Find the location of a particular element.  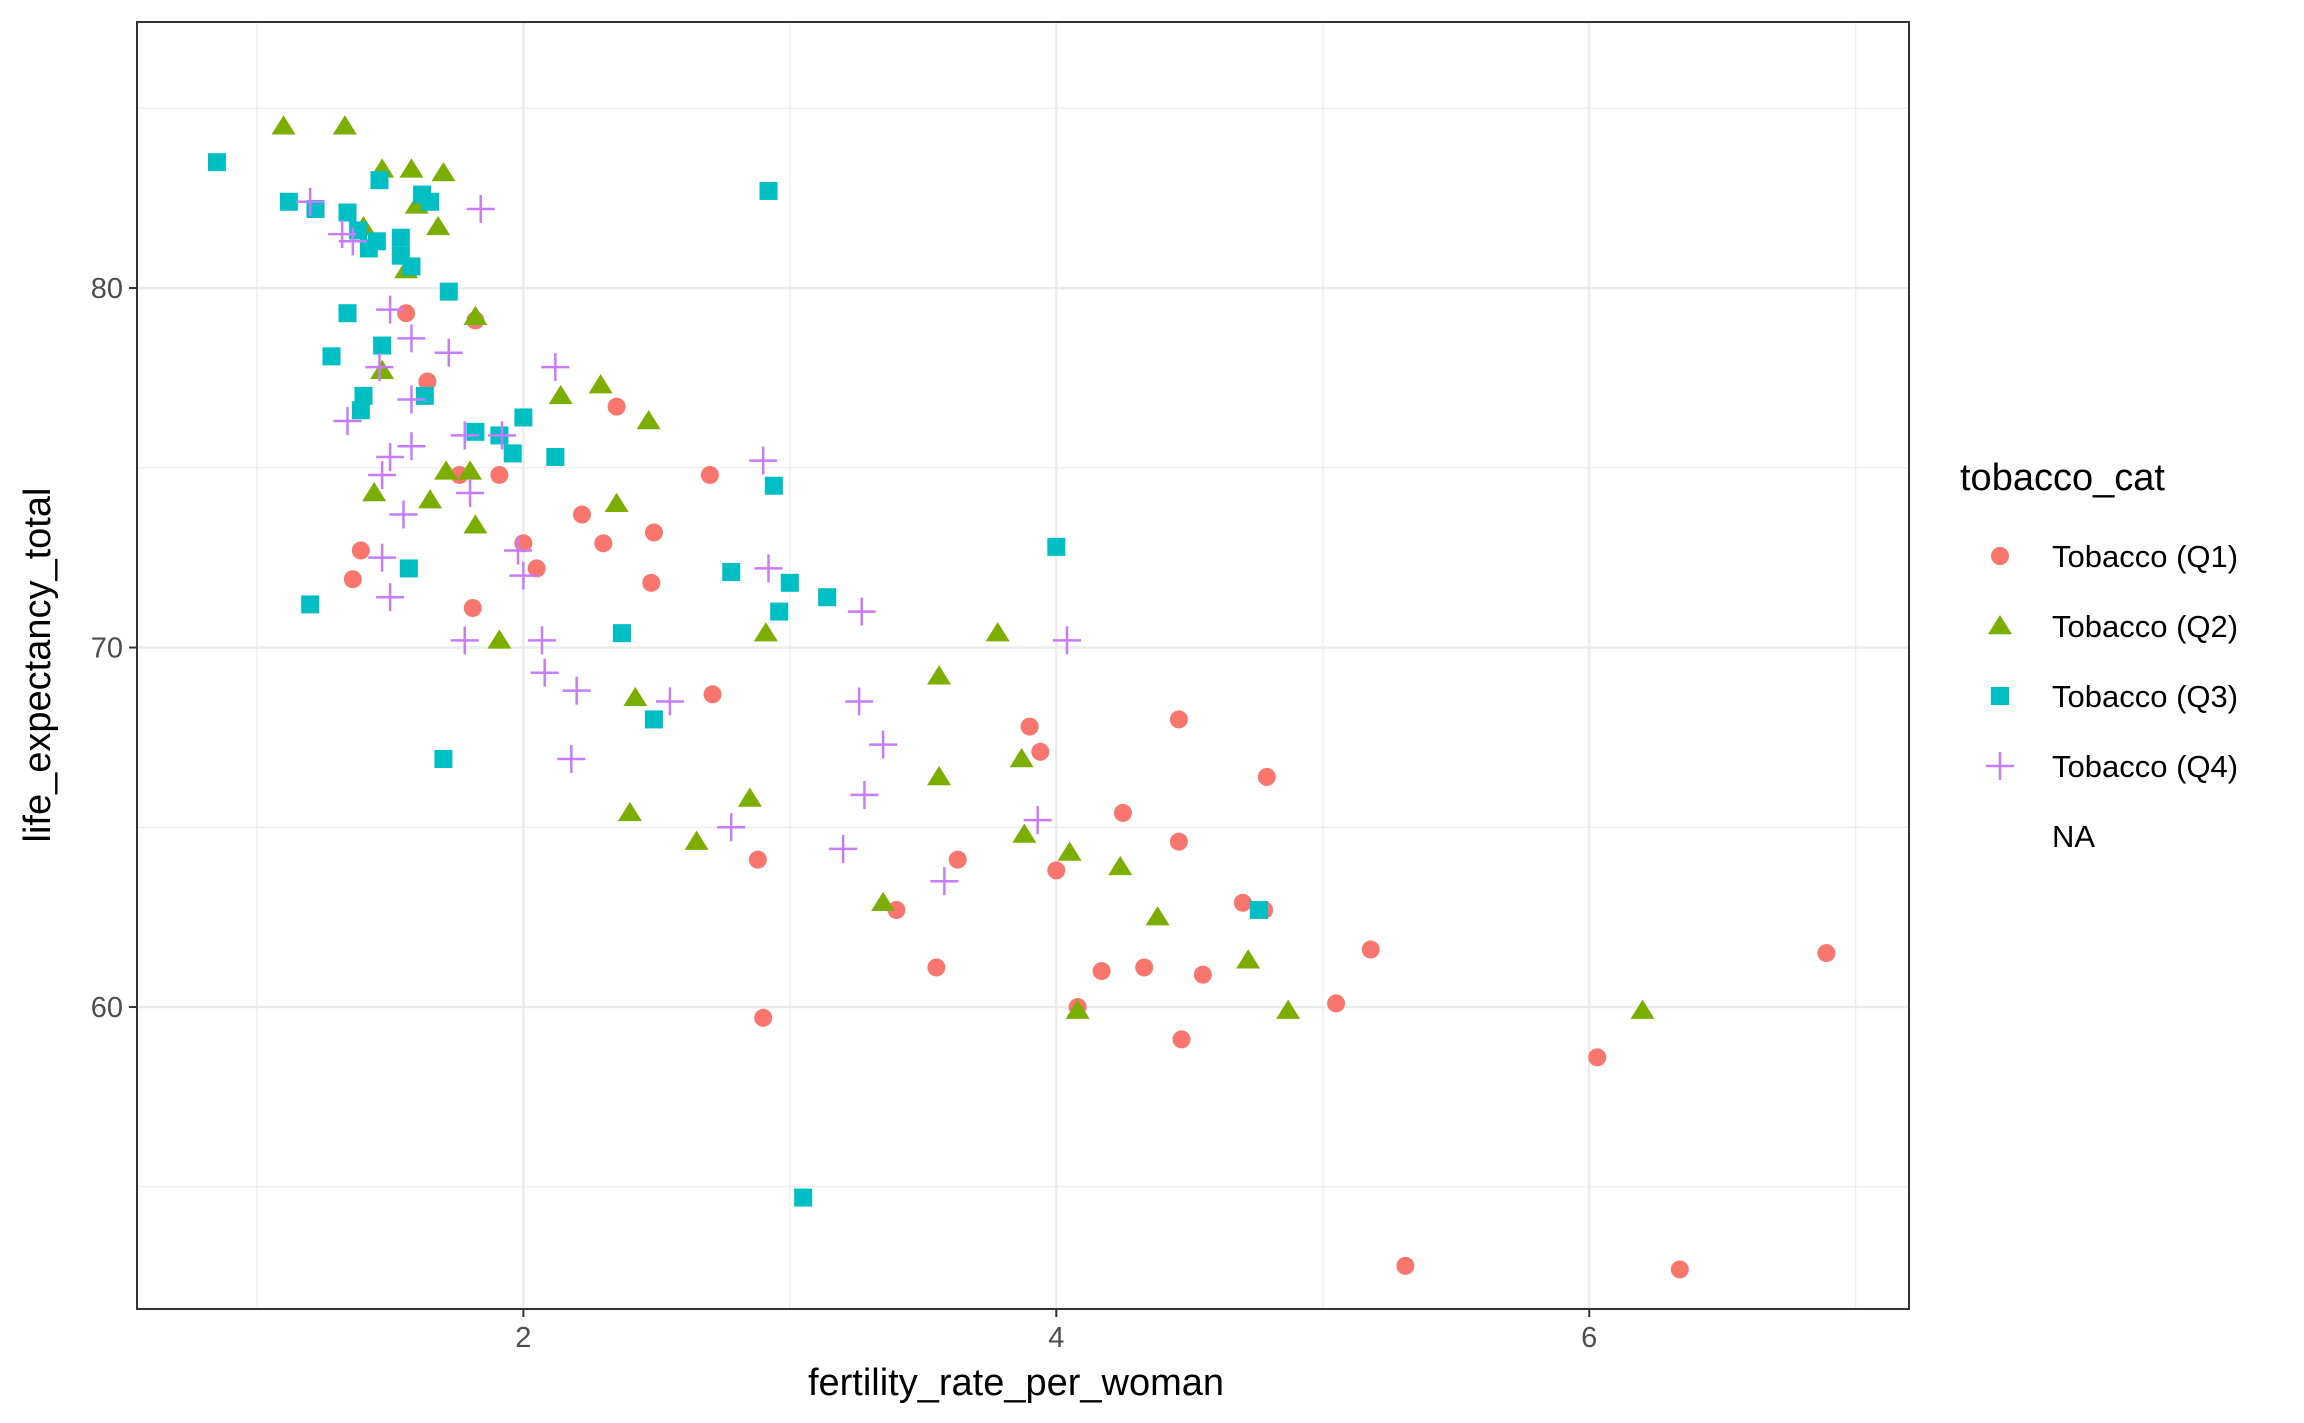

y-tick-label: 80 is located at coordinates (107, 289).